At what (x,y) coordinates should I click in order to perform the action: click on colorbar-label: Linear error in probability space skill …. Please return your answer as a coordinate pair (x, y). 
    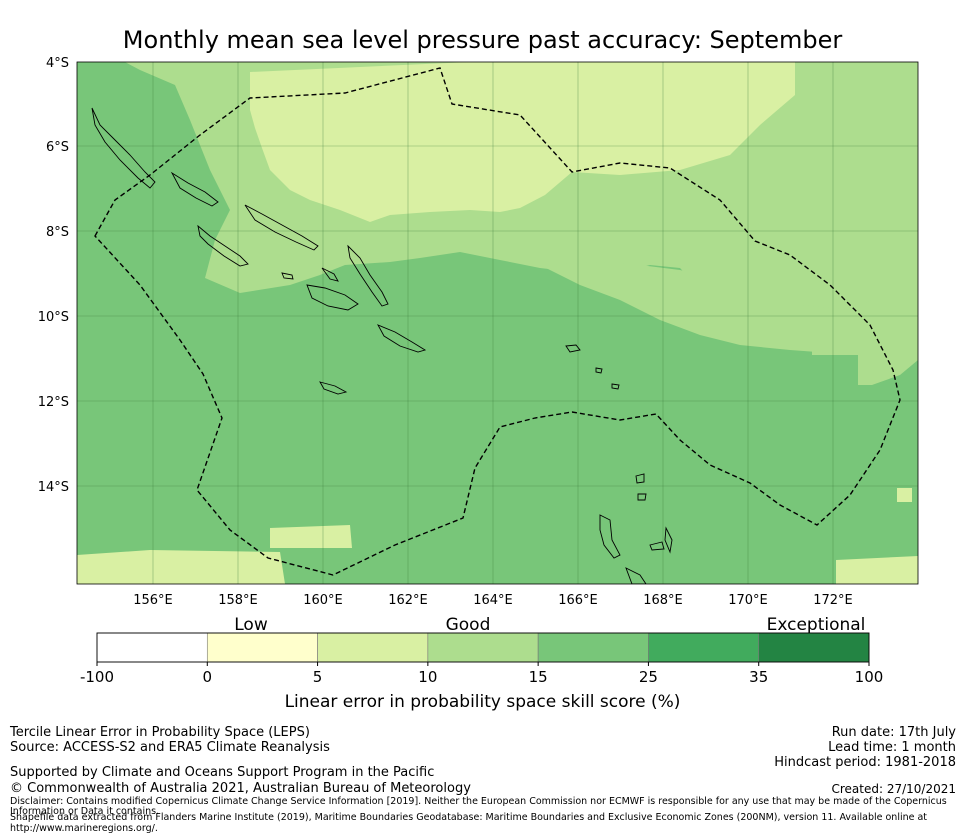
    Looking at the image, I should click on (482, 702).